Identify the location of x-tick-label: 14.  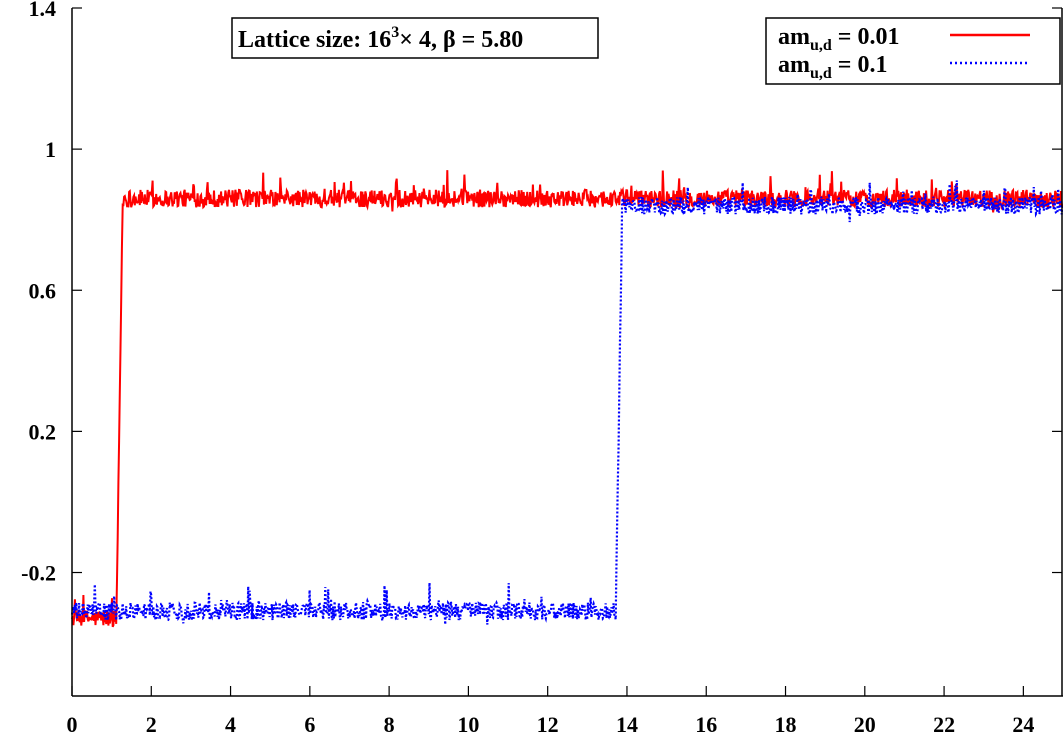
(627, 724).